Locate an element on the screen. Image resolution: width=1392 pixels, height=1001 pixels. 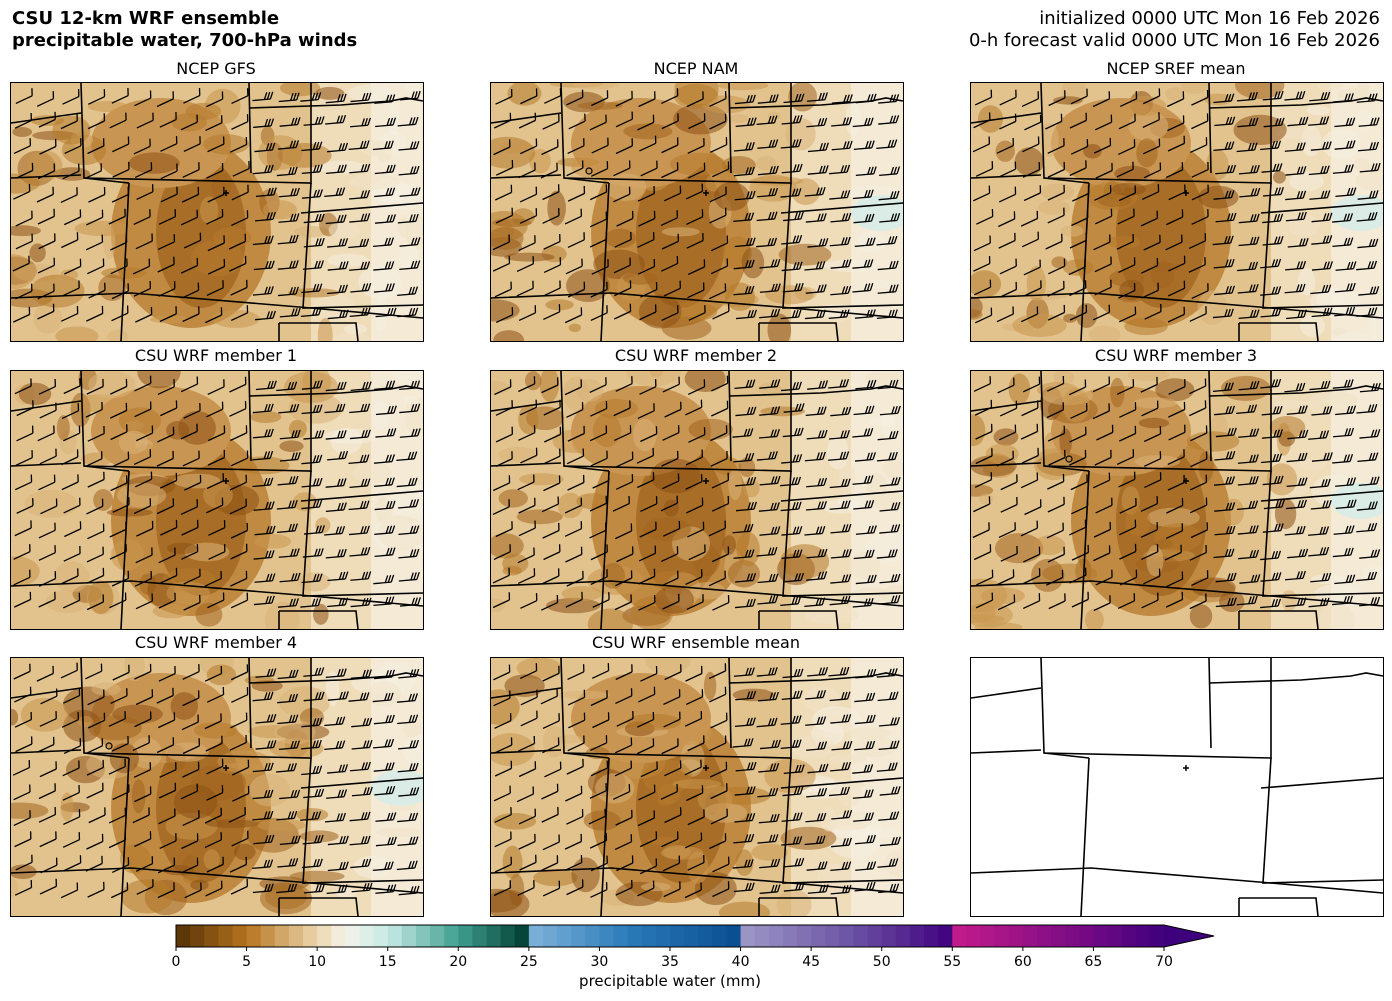
colorbar-tick-label: 30 is located at coordinates (600, 962).